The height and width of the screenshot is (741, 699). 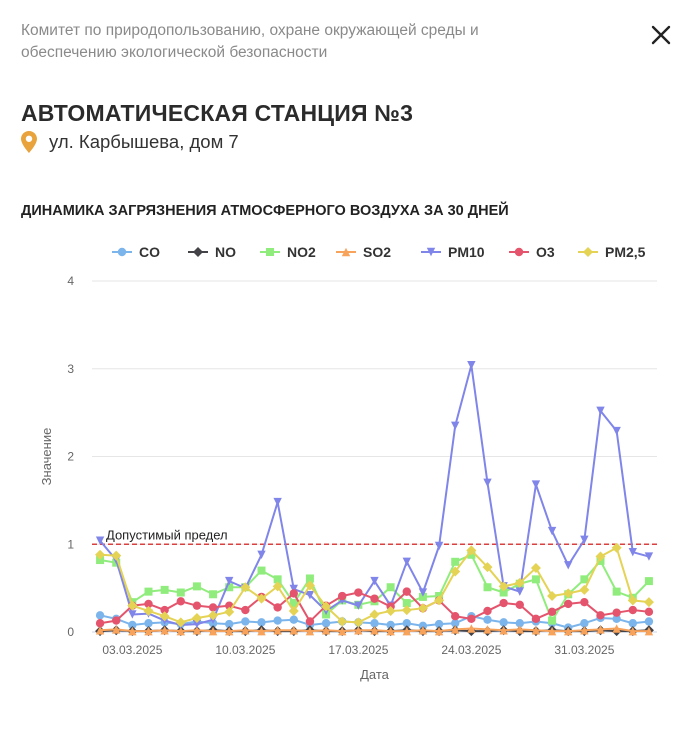 What do you see at coordinates (375, 674) in the screenshot?
I see `x-axis-title: Дата` at bounding box center [375, 674].